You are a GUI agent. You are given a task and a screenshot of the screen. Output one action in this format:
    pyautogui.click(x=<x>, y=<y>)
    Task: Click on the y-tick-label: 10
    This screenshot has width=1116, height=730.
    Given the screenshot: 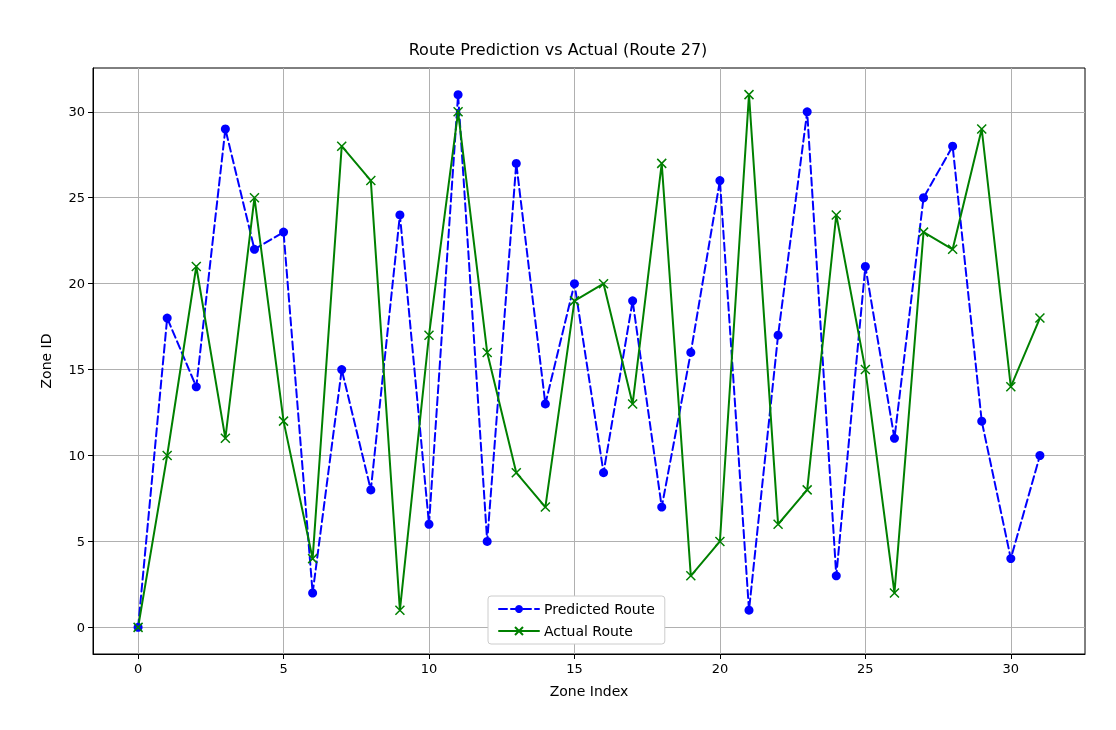 What is the action you would take?
    pyautogui.click(x=76, y=456)
    